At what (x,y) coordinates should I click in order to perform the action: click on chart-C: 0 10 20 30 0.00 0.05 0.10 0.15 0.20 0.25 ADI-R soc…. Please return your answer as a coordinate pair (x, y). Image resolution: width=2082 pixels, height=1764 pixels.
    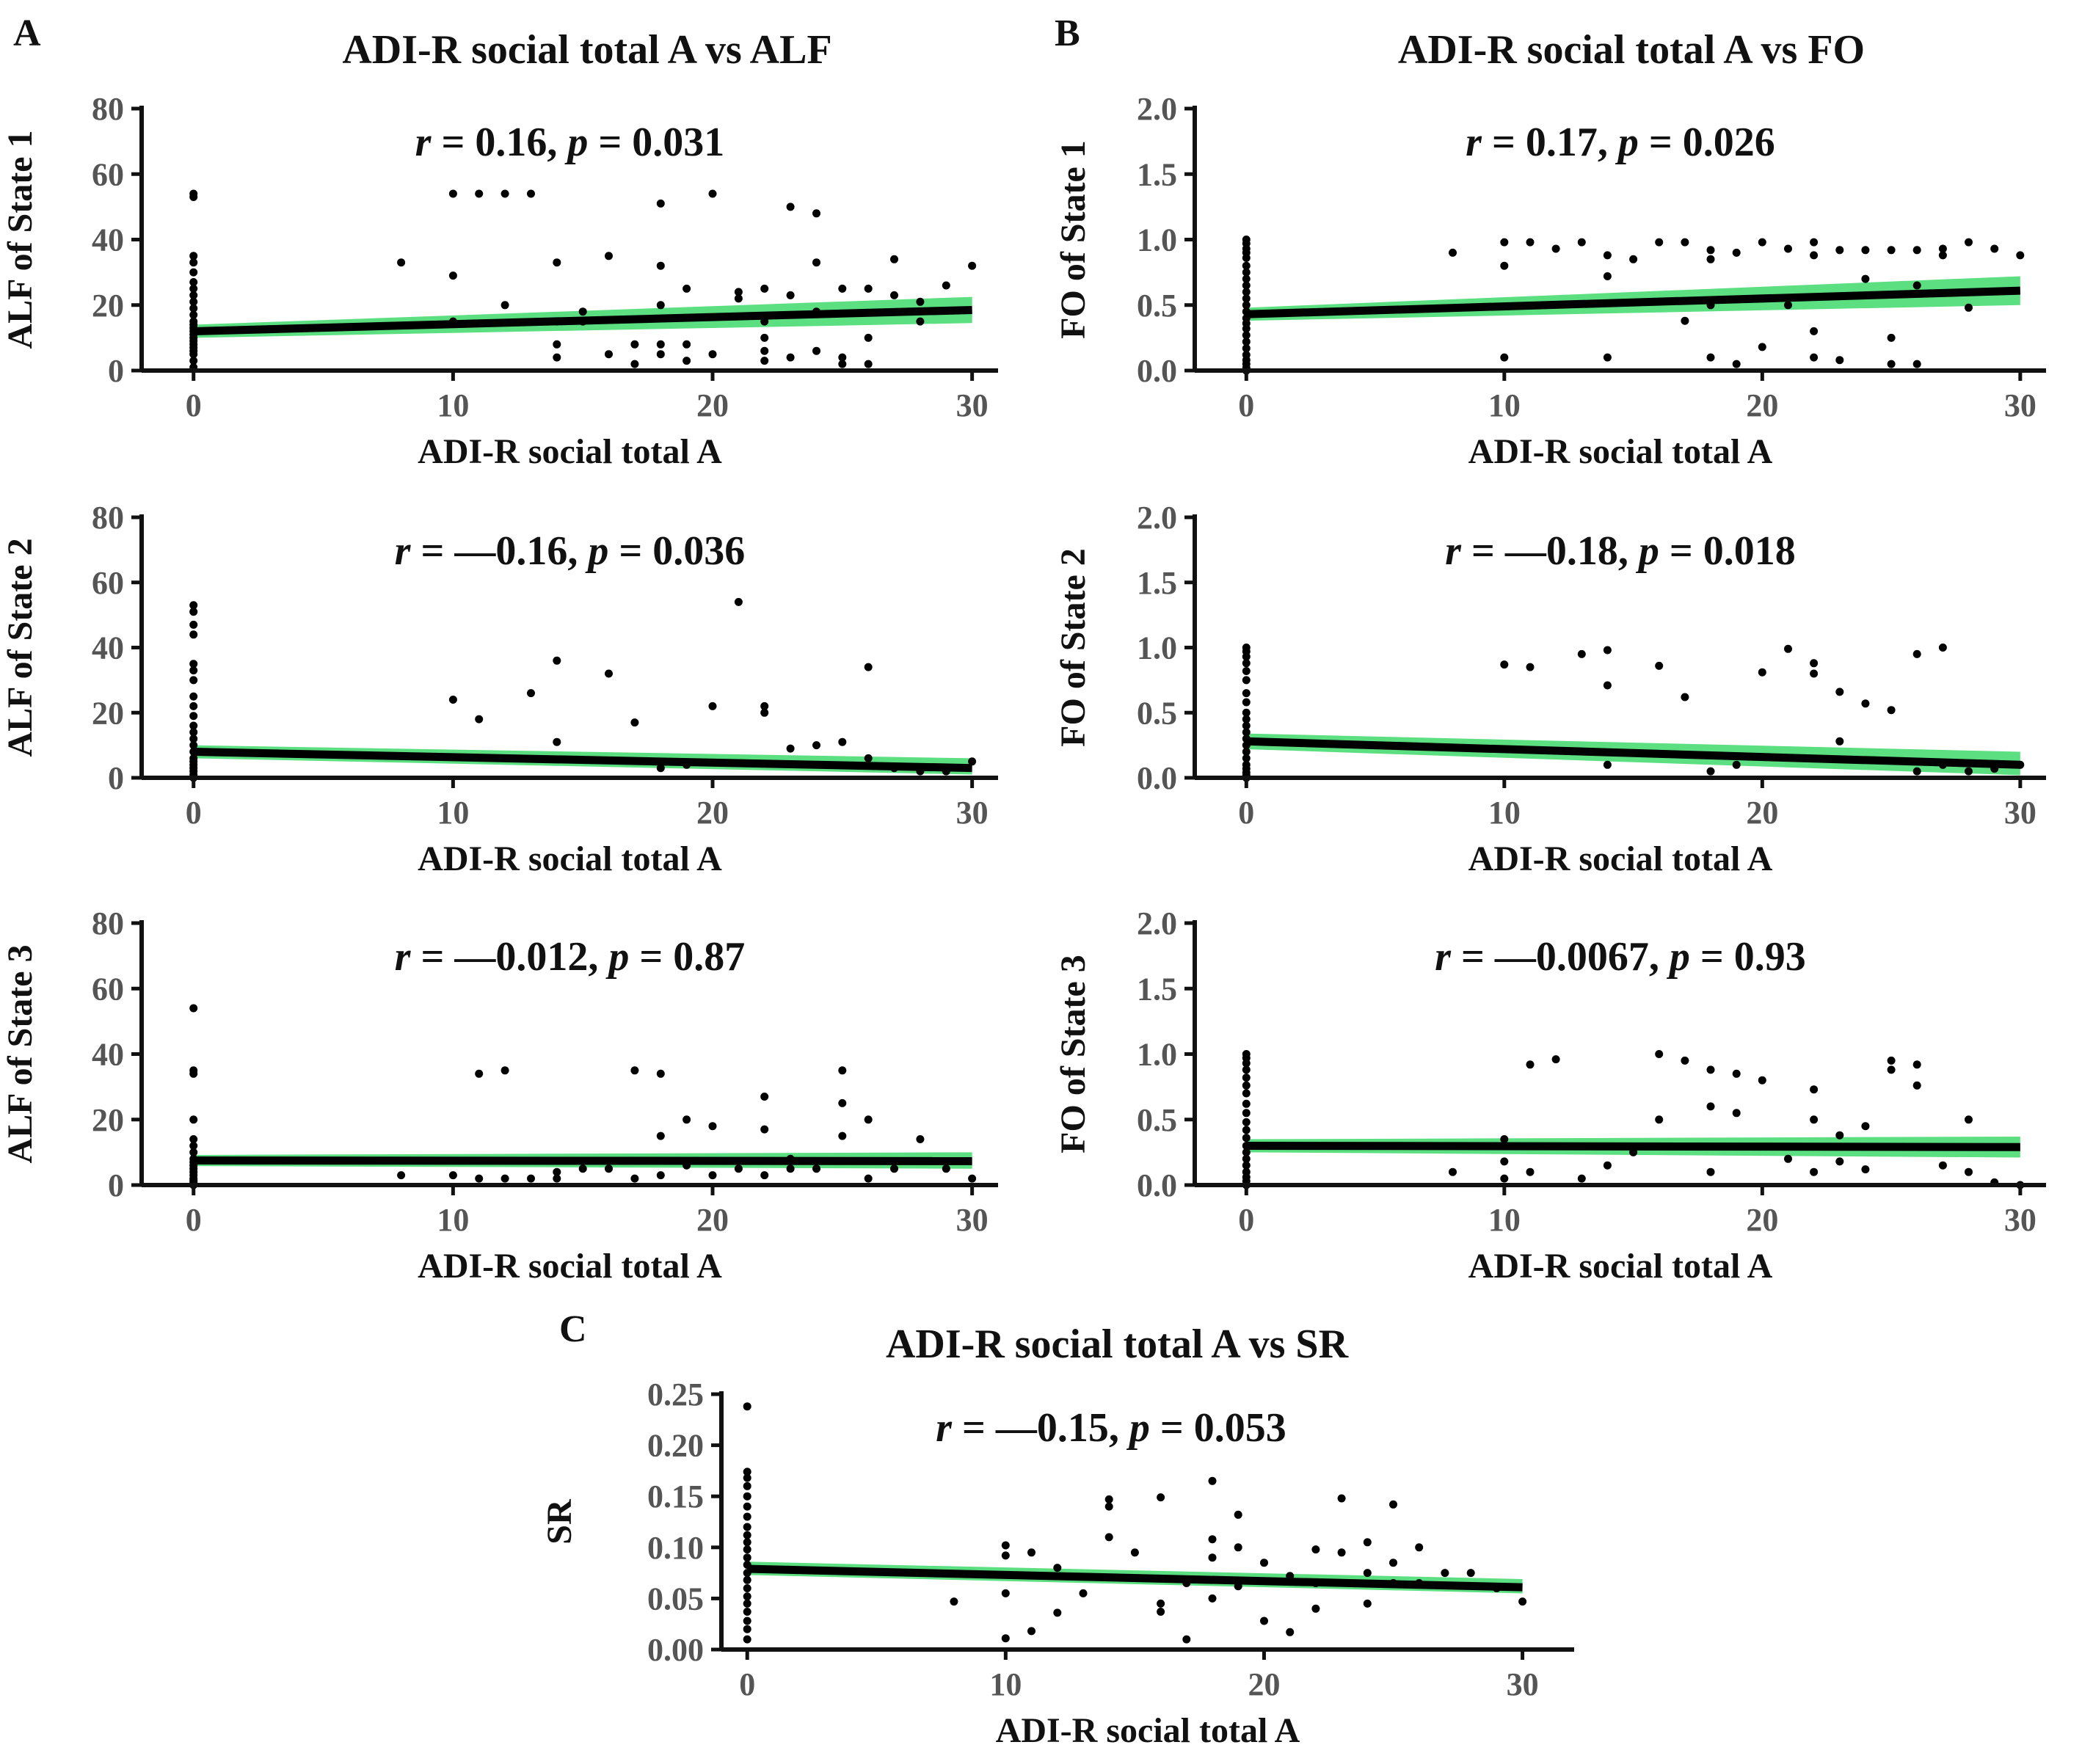
    Looking at the image, I should click on (1057, 1564).